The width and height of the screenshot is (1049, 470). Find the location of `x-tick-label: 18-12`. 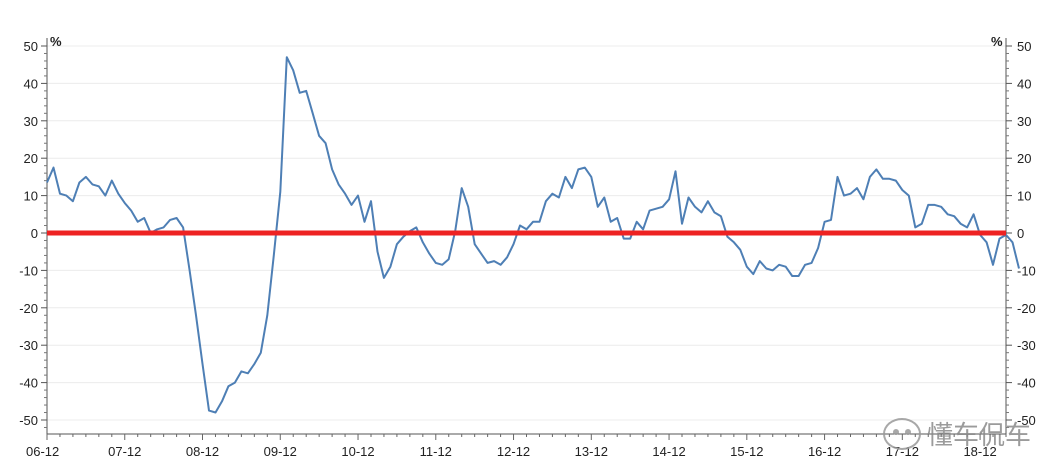

x-tick-label: 18-12 is located at coordinates (979, 451).